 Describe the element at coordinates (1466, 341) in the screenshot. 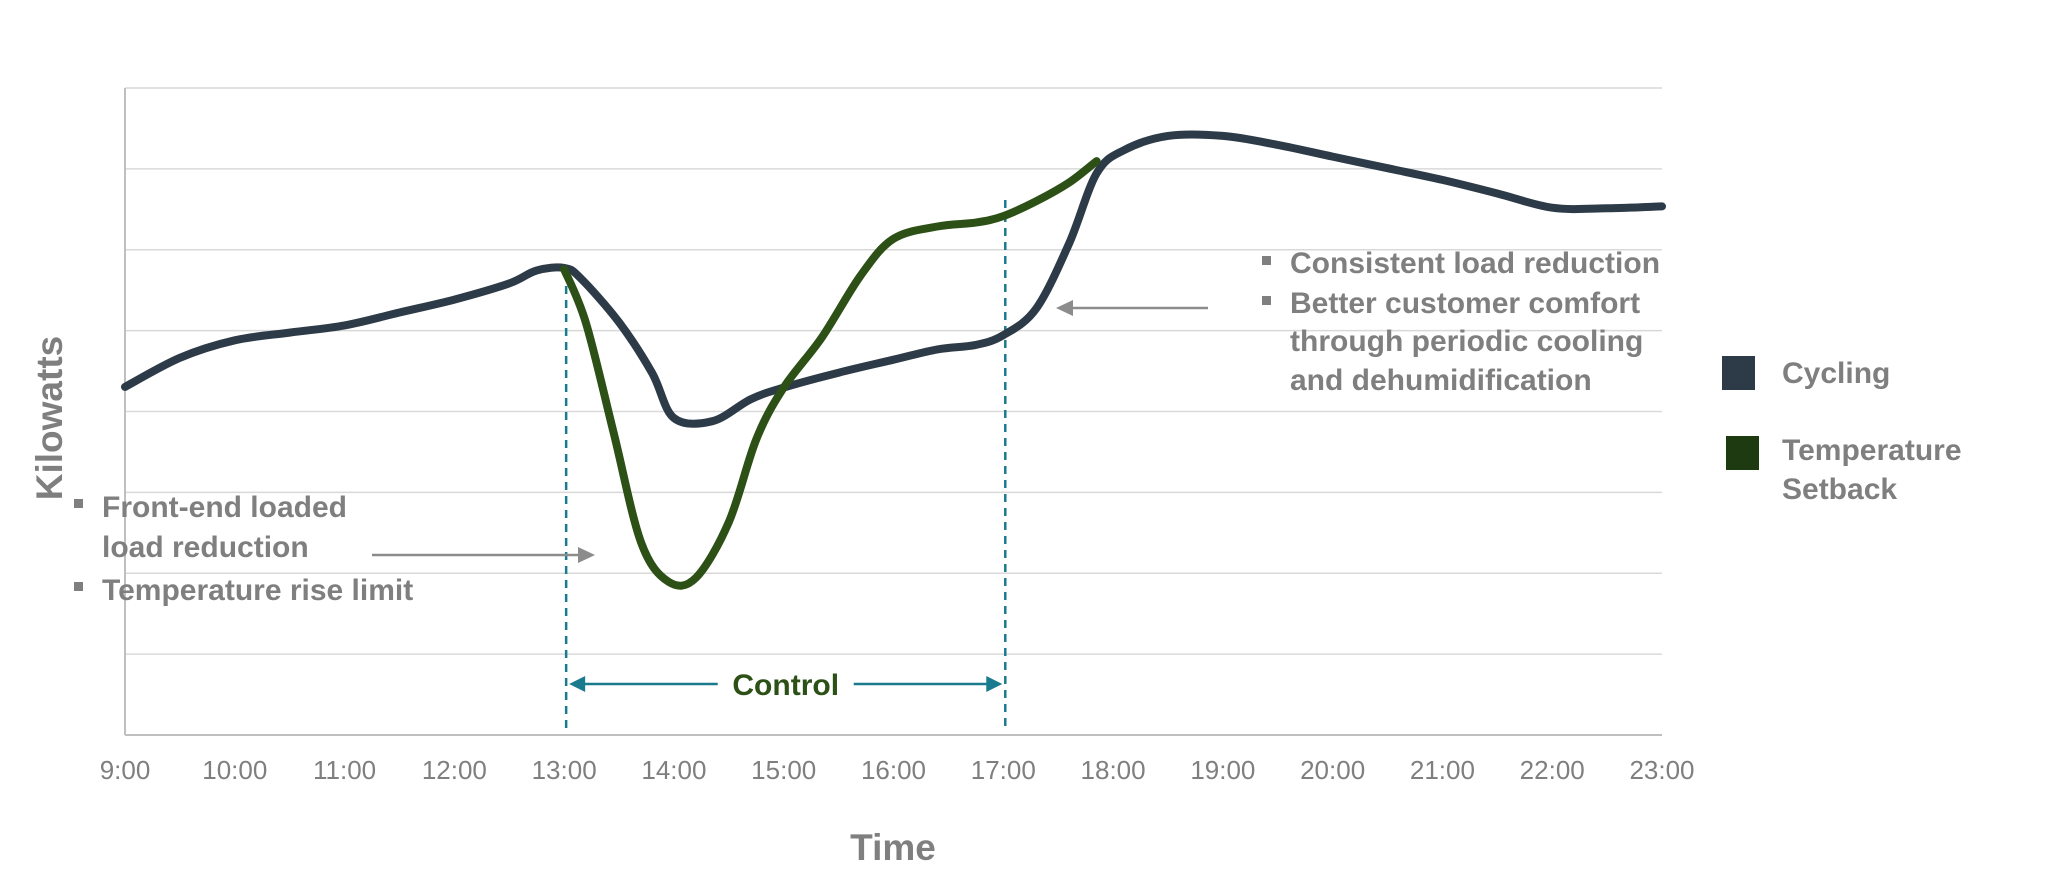

I see `annotation-right-line-3: through periodic cooling` at that location.